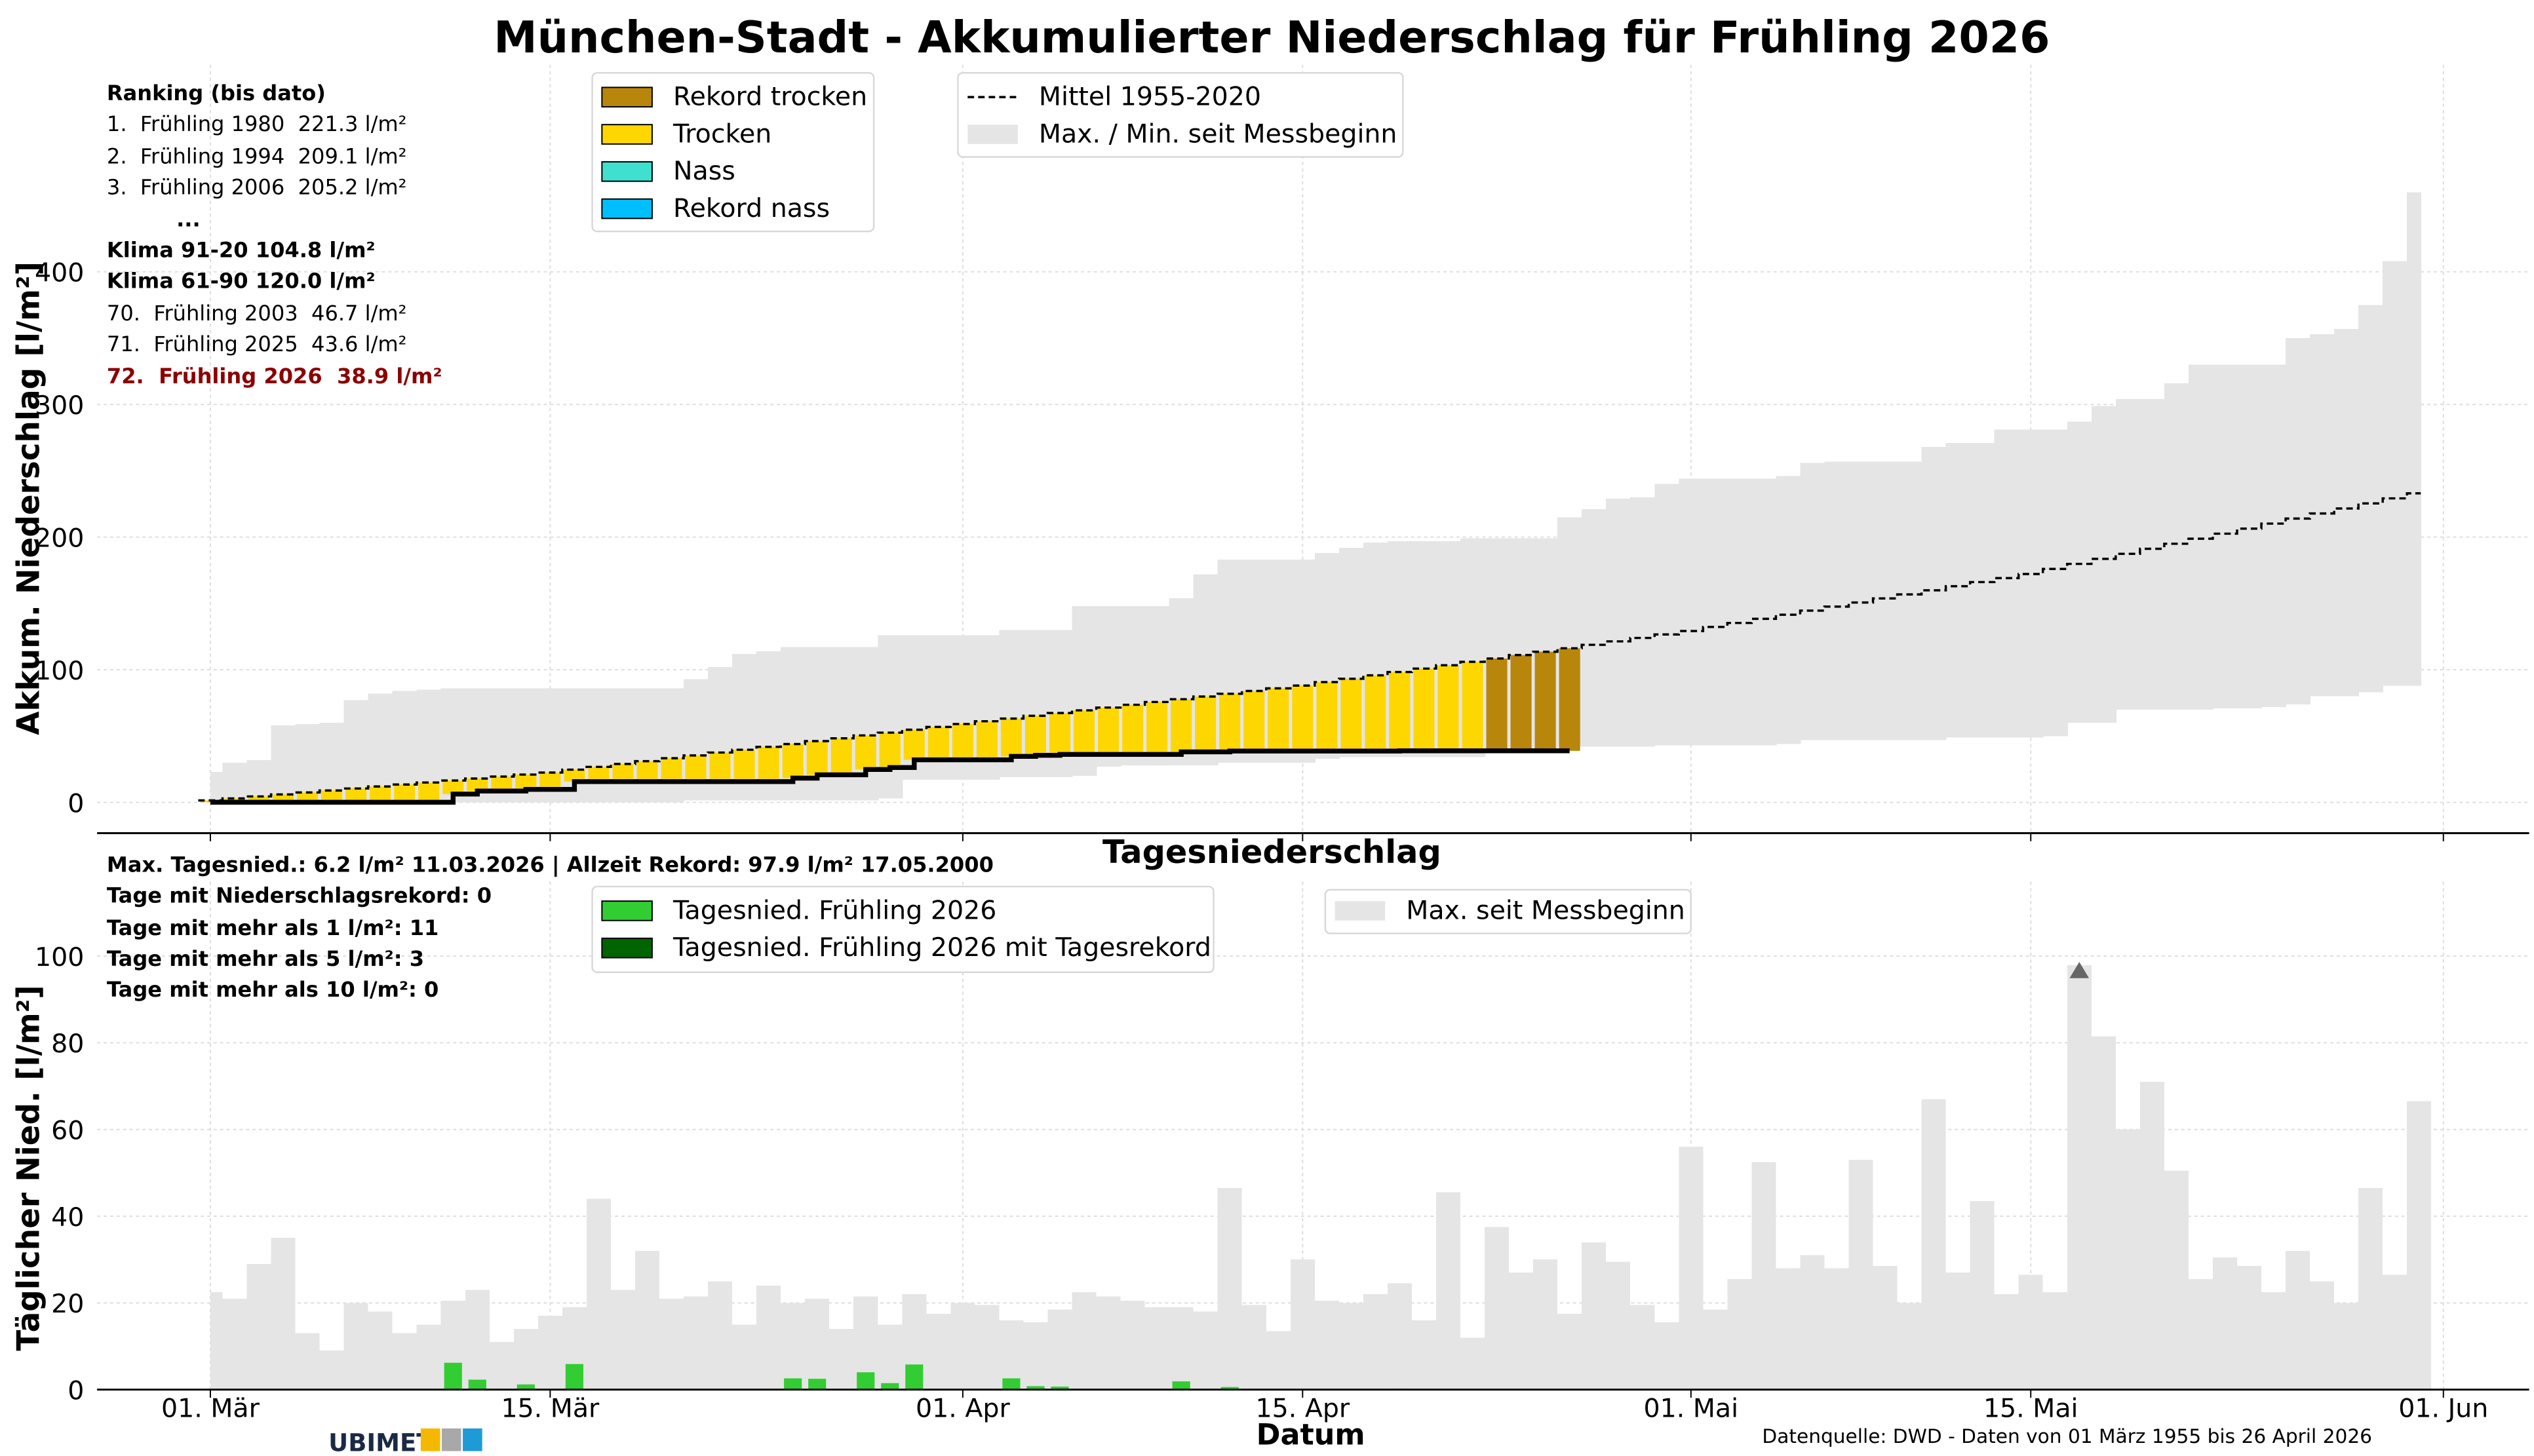 The image size is (2534, 1456). What do you see at coordinates (1302, 1409) in the screenshot?
I see `x-tick-label: 15. Apr` at bounding box center [1302, 1409].